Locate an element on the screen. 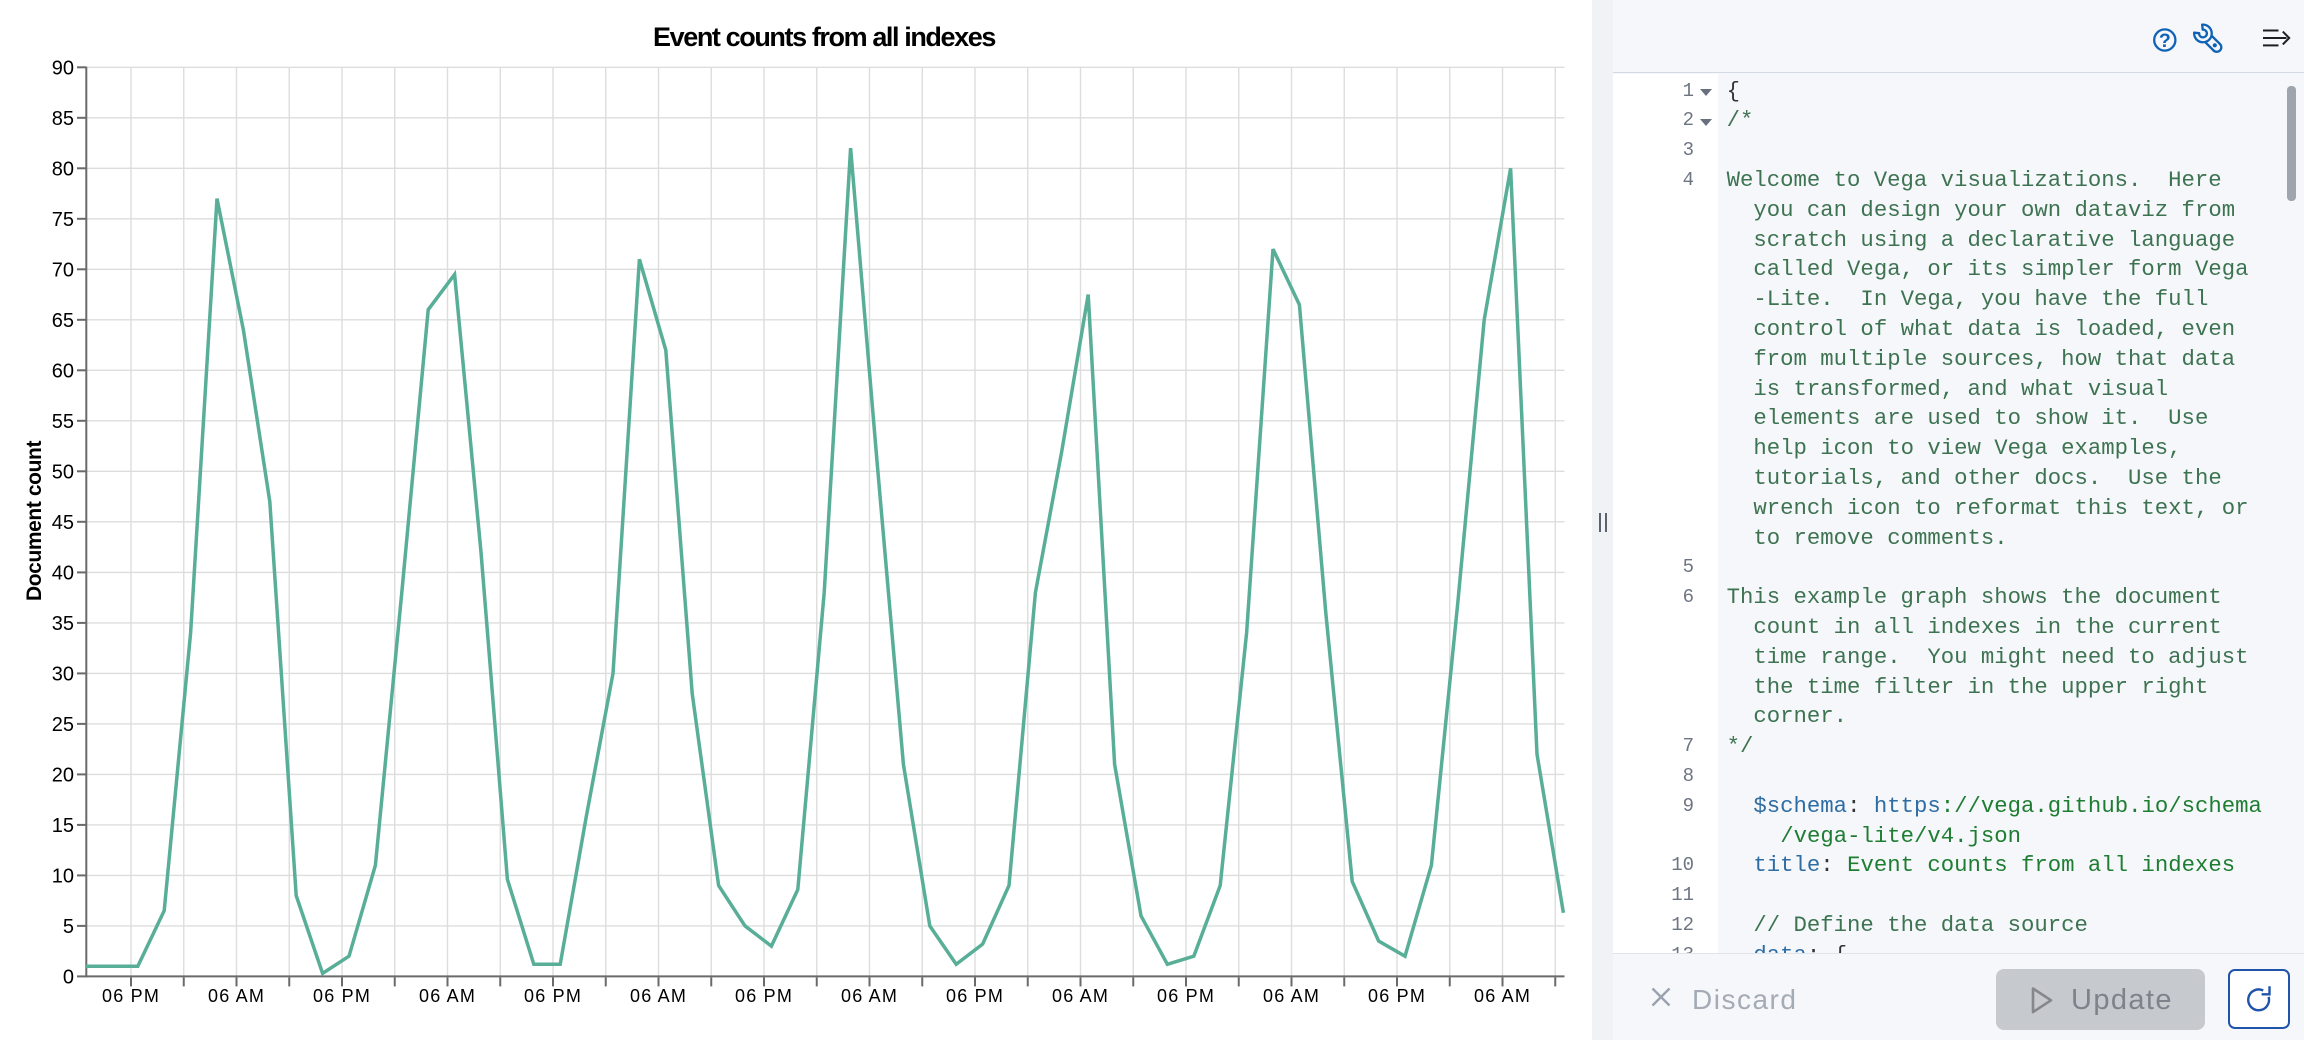 The image size is (2304, 1040). svg-text: 5 is located at coordinates (68, 927).